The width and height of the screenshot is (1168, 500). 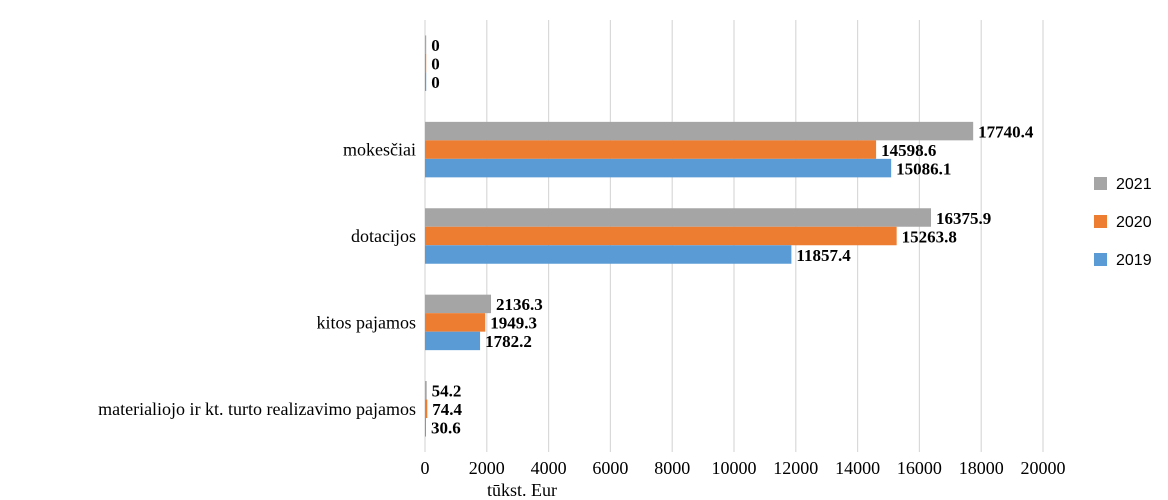 What do you see at coordinates (1134, 222) in the screenshot?
I see `legend-label: 2020` at bounding box center [1134, 222].